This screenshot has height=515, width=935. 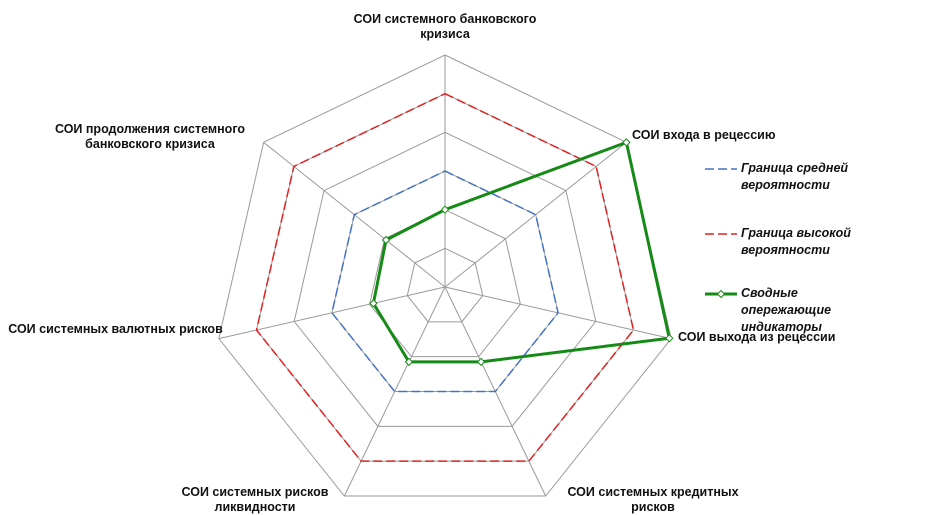 What do you see at coordinates (704, 135) in the screenshot?
I see `axis-label: СОИ входа в рецессию` at bounding box center [704, 135].